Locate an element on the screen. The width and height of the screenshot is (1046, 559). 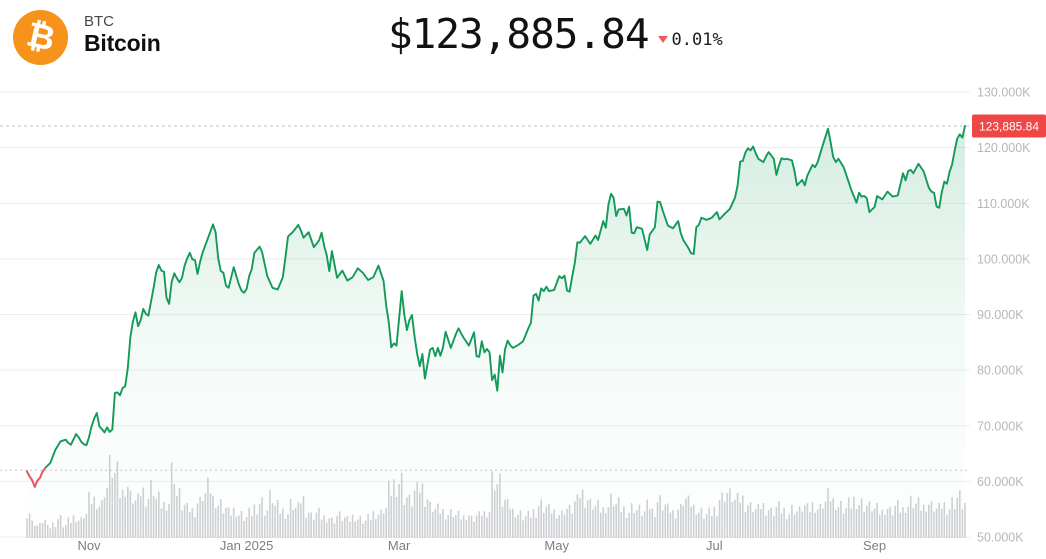
y-axis-tick-label: 90.000K is located at coordinates (1000, 315).